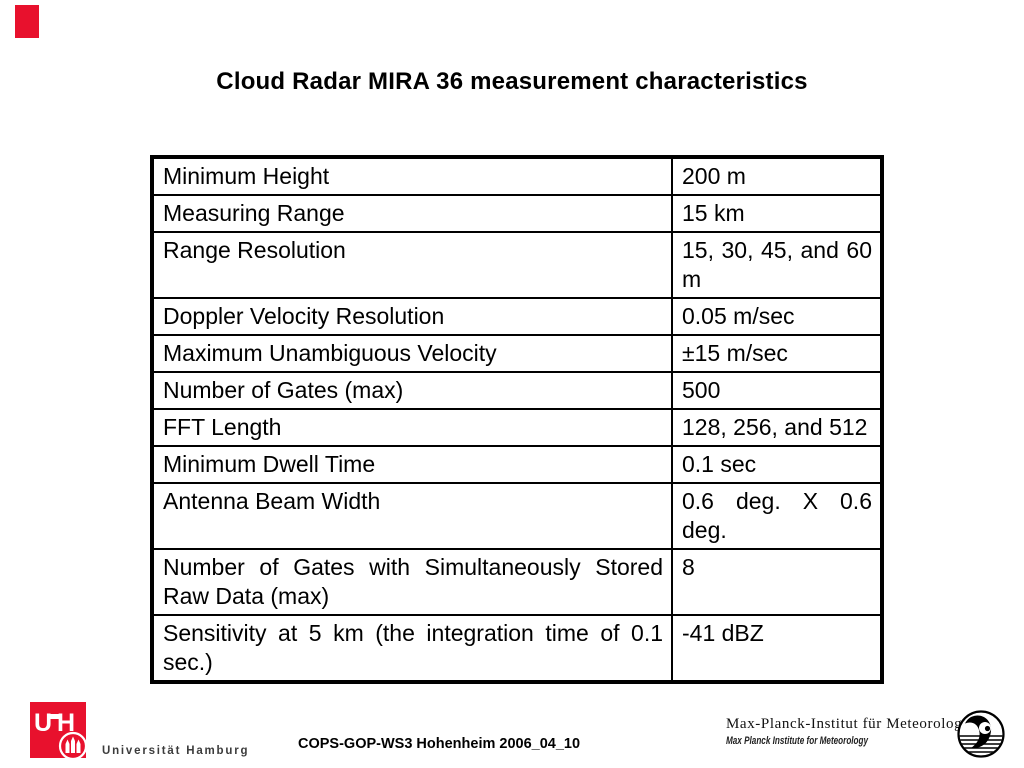 The image size is (1024, 768). What do you see at coordinates (797, 741) in the screenshot?
I see `mpi-name-english: Max Planck Institute for Meteorology` at bounding box center [797, 741].